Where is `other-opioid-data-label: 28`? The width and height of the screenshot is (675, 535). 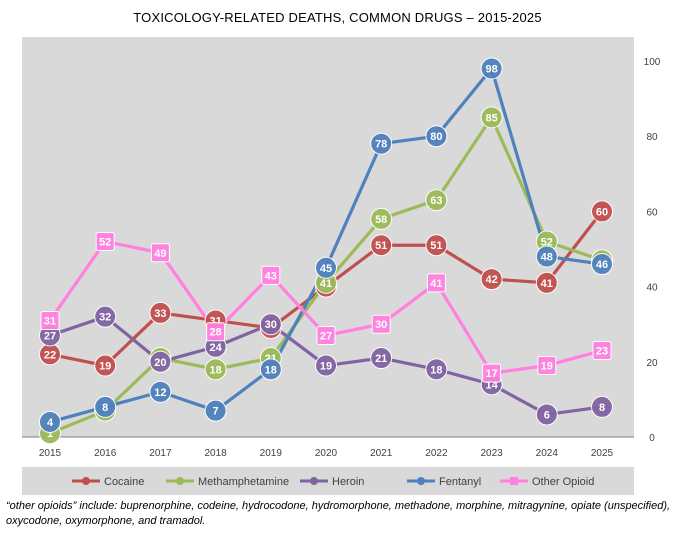
other-opioid-data-label: 28 is located at coordinates (215, 333).